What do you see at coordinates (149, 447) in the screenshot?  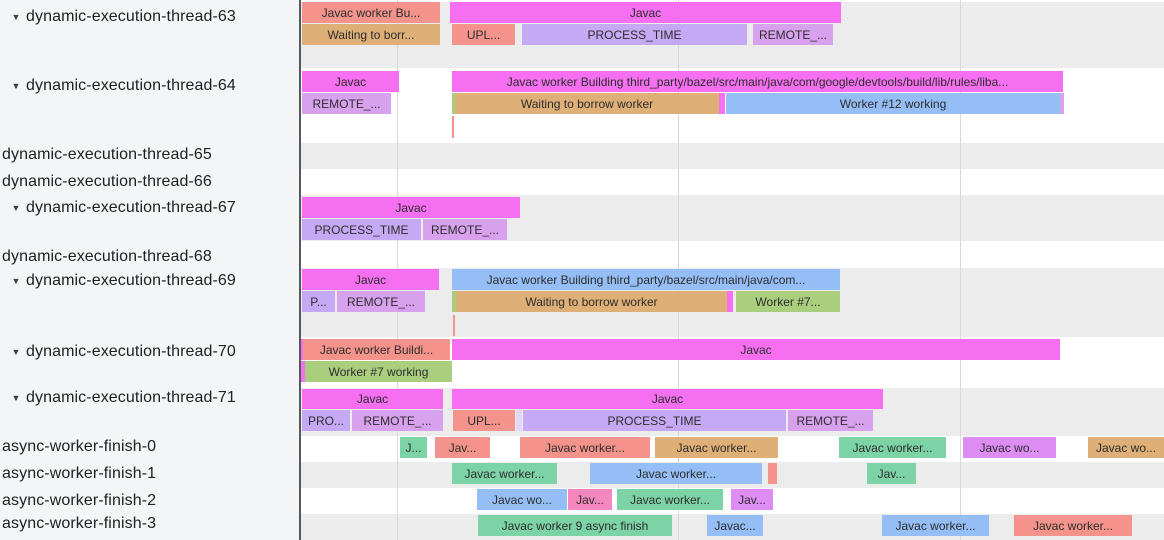 I see `thread-row-async-worker-finish-0: async-worker-finish-0` at bounding box center [149, 447].